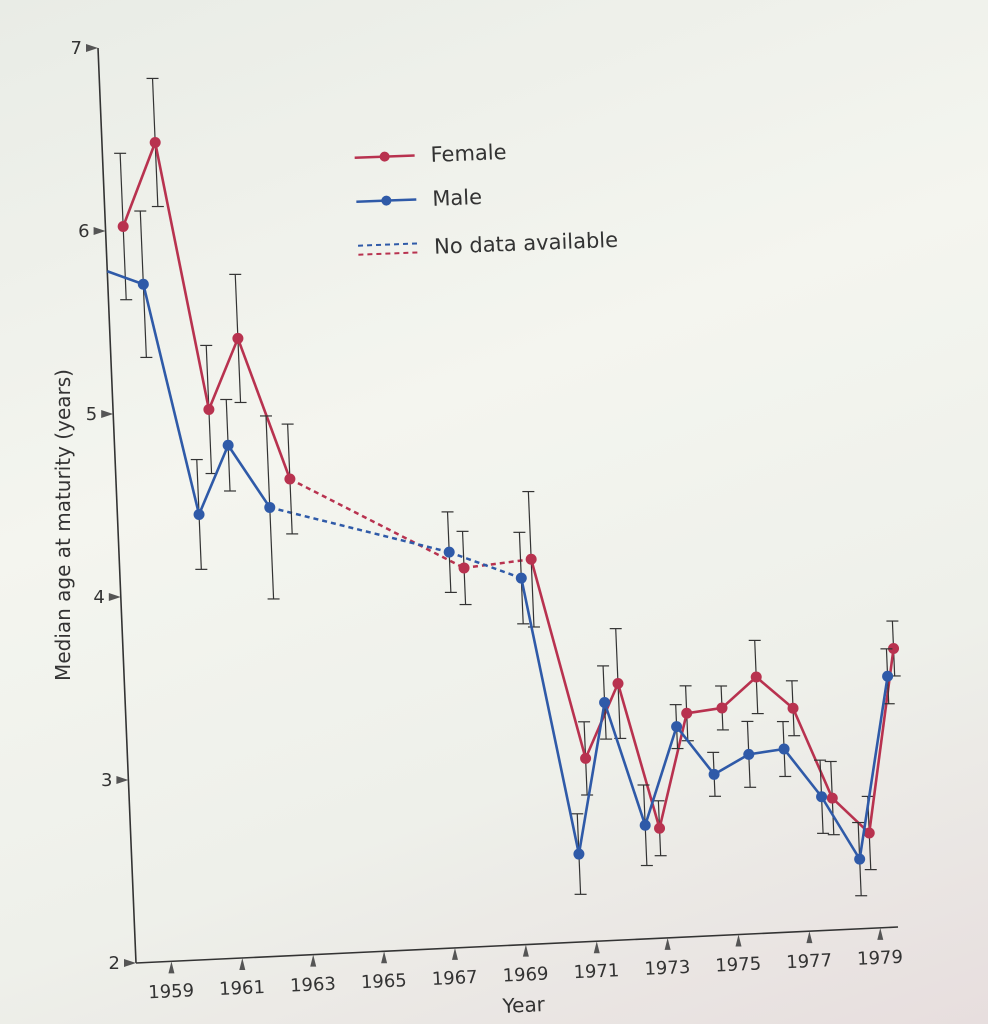 This screenshot has width=988, height=1024. I want to click on y-tick-label: 2, so click(114, 963).